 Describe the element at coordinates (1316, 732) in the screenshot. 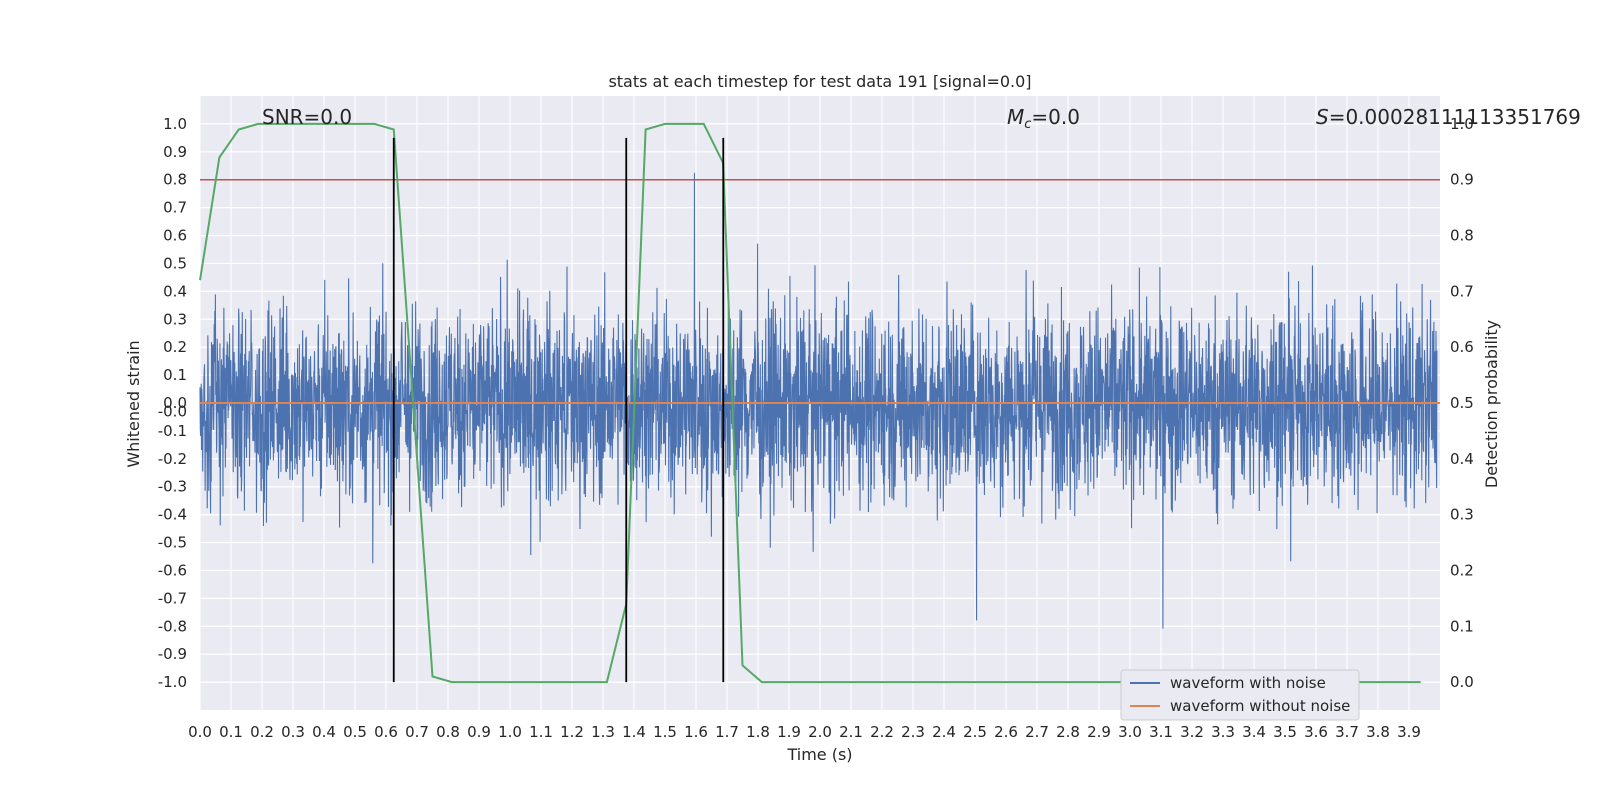

I see `x-tick-label: 3.6` at that location.